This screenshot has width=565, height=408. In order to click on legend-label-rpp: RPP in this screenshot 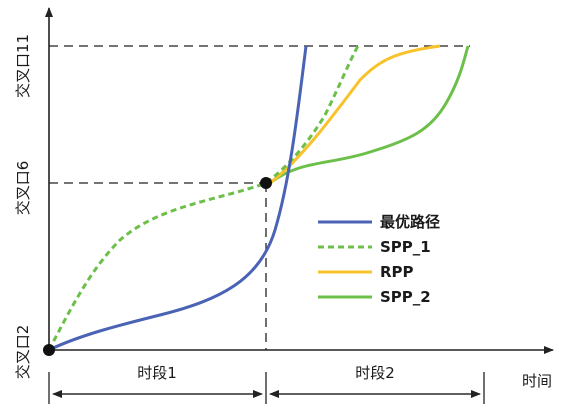, I will do `click(397, 272)`.